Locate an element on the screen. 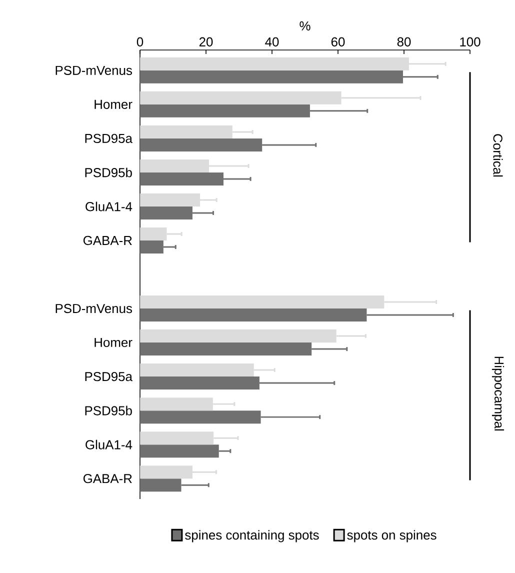 The height and width of the screenshot is (573, 515). x-axis-title: % is located at coordinates (305, 25).